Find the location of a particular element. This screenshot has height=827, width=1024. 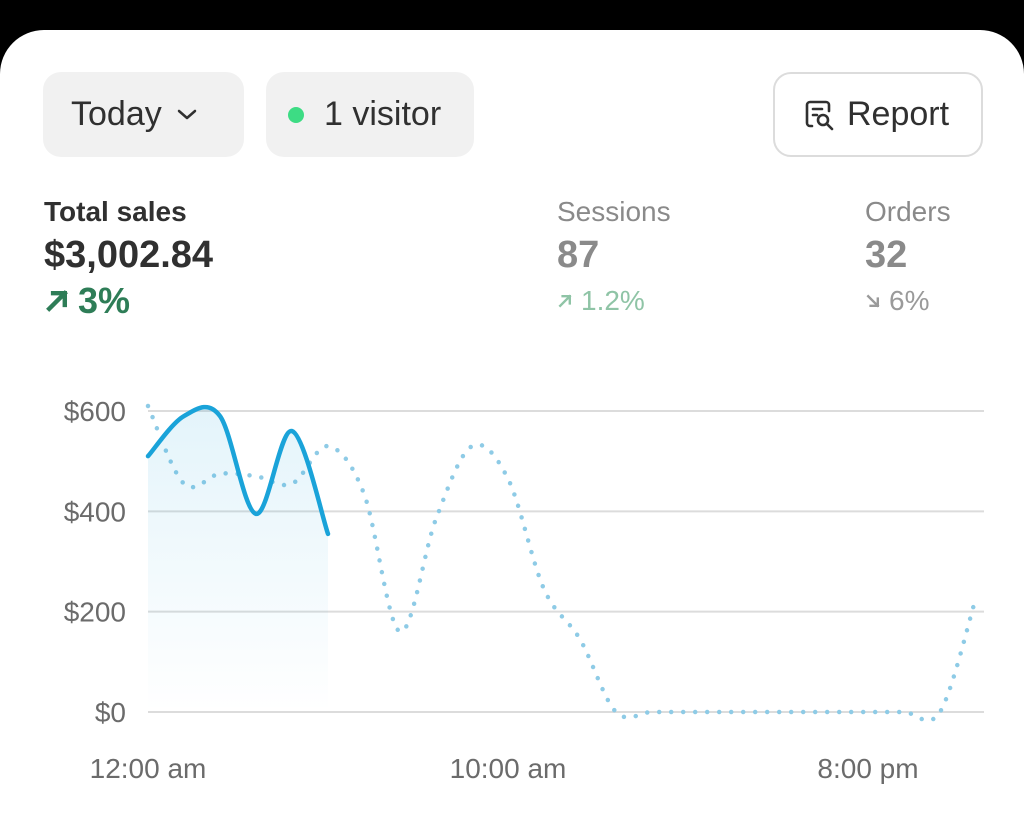

metric: Total sales $3,002.84 3% is located at coordinates (128, 258).